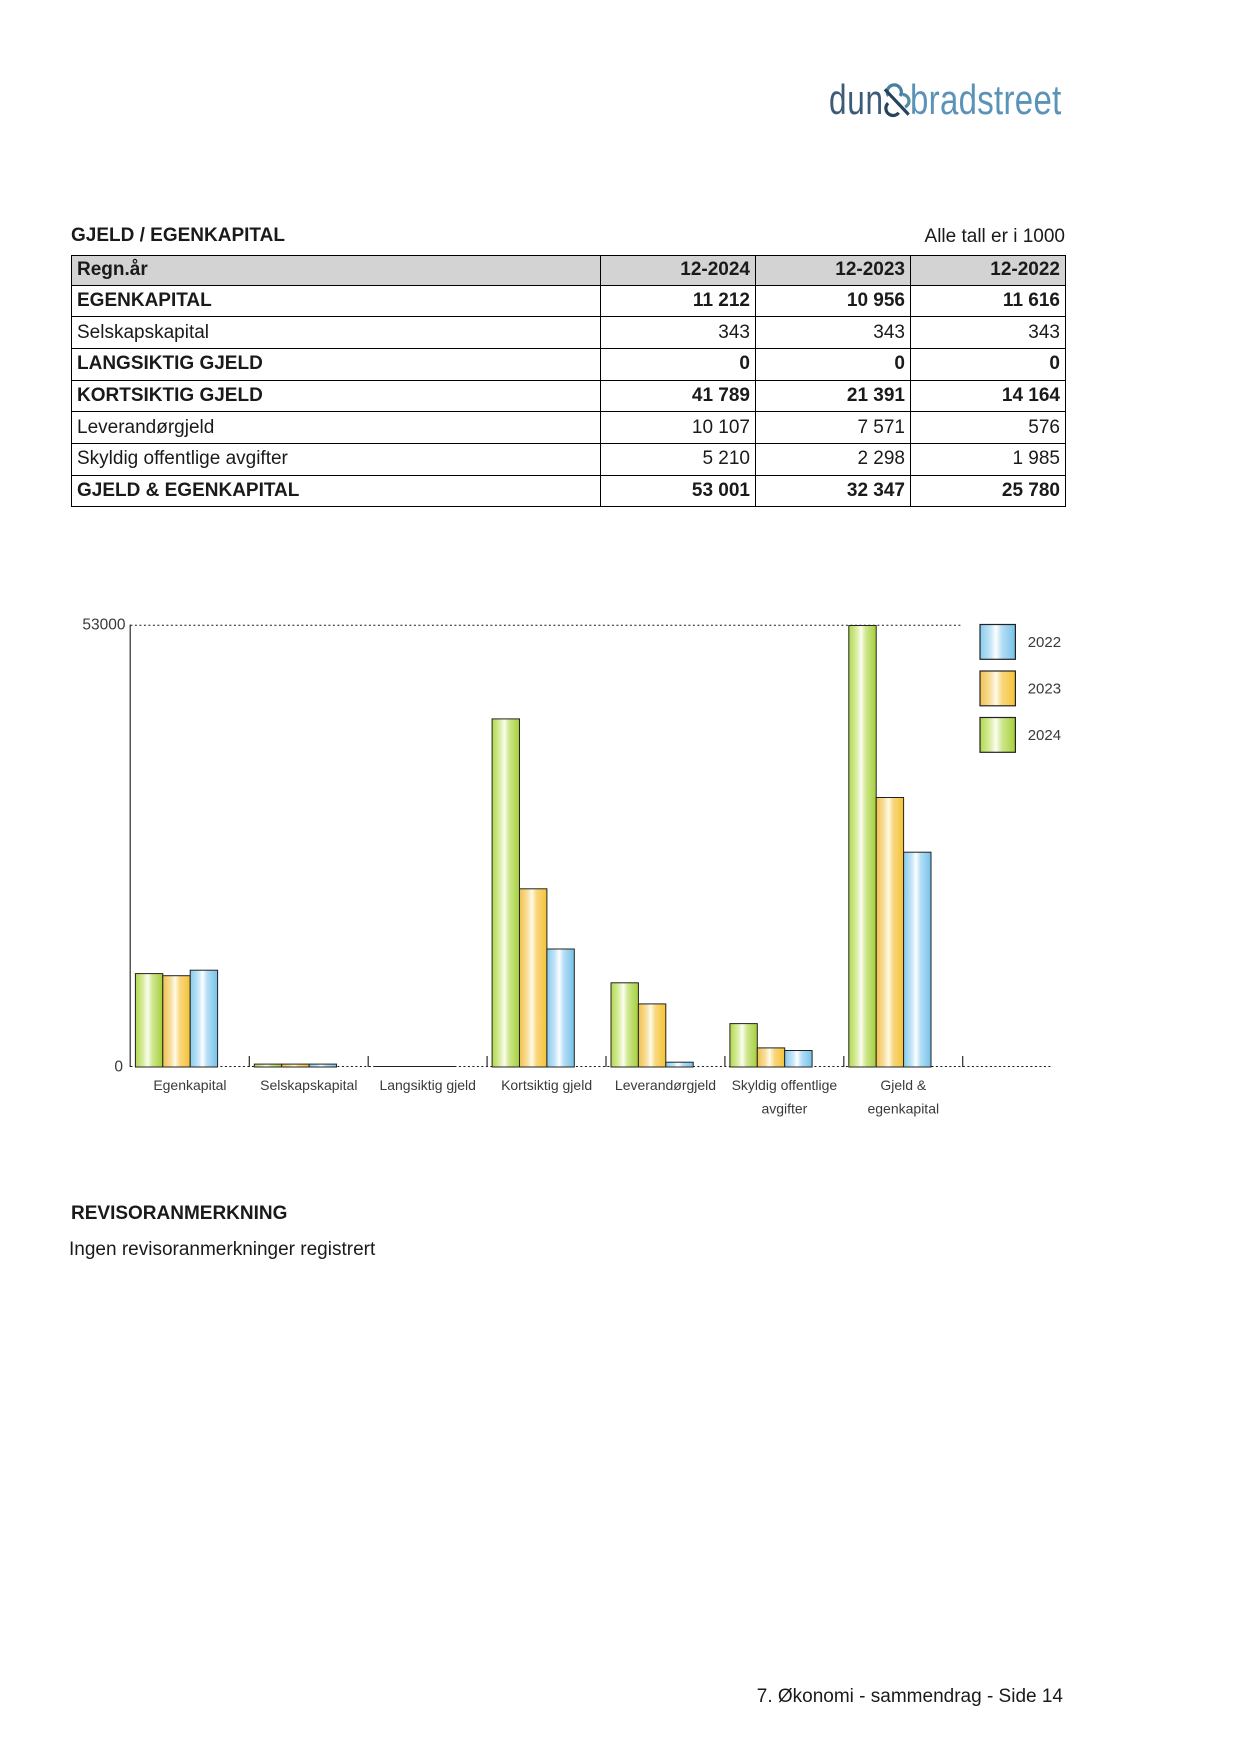  I want to click on svg-text: Egenkapital, so click(189, 1085).